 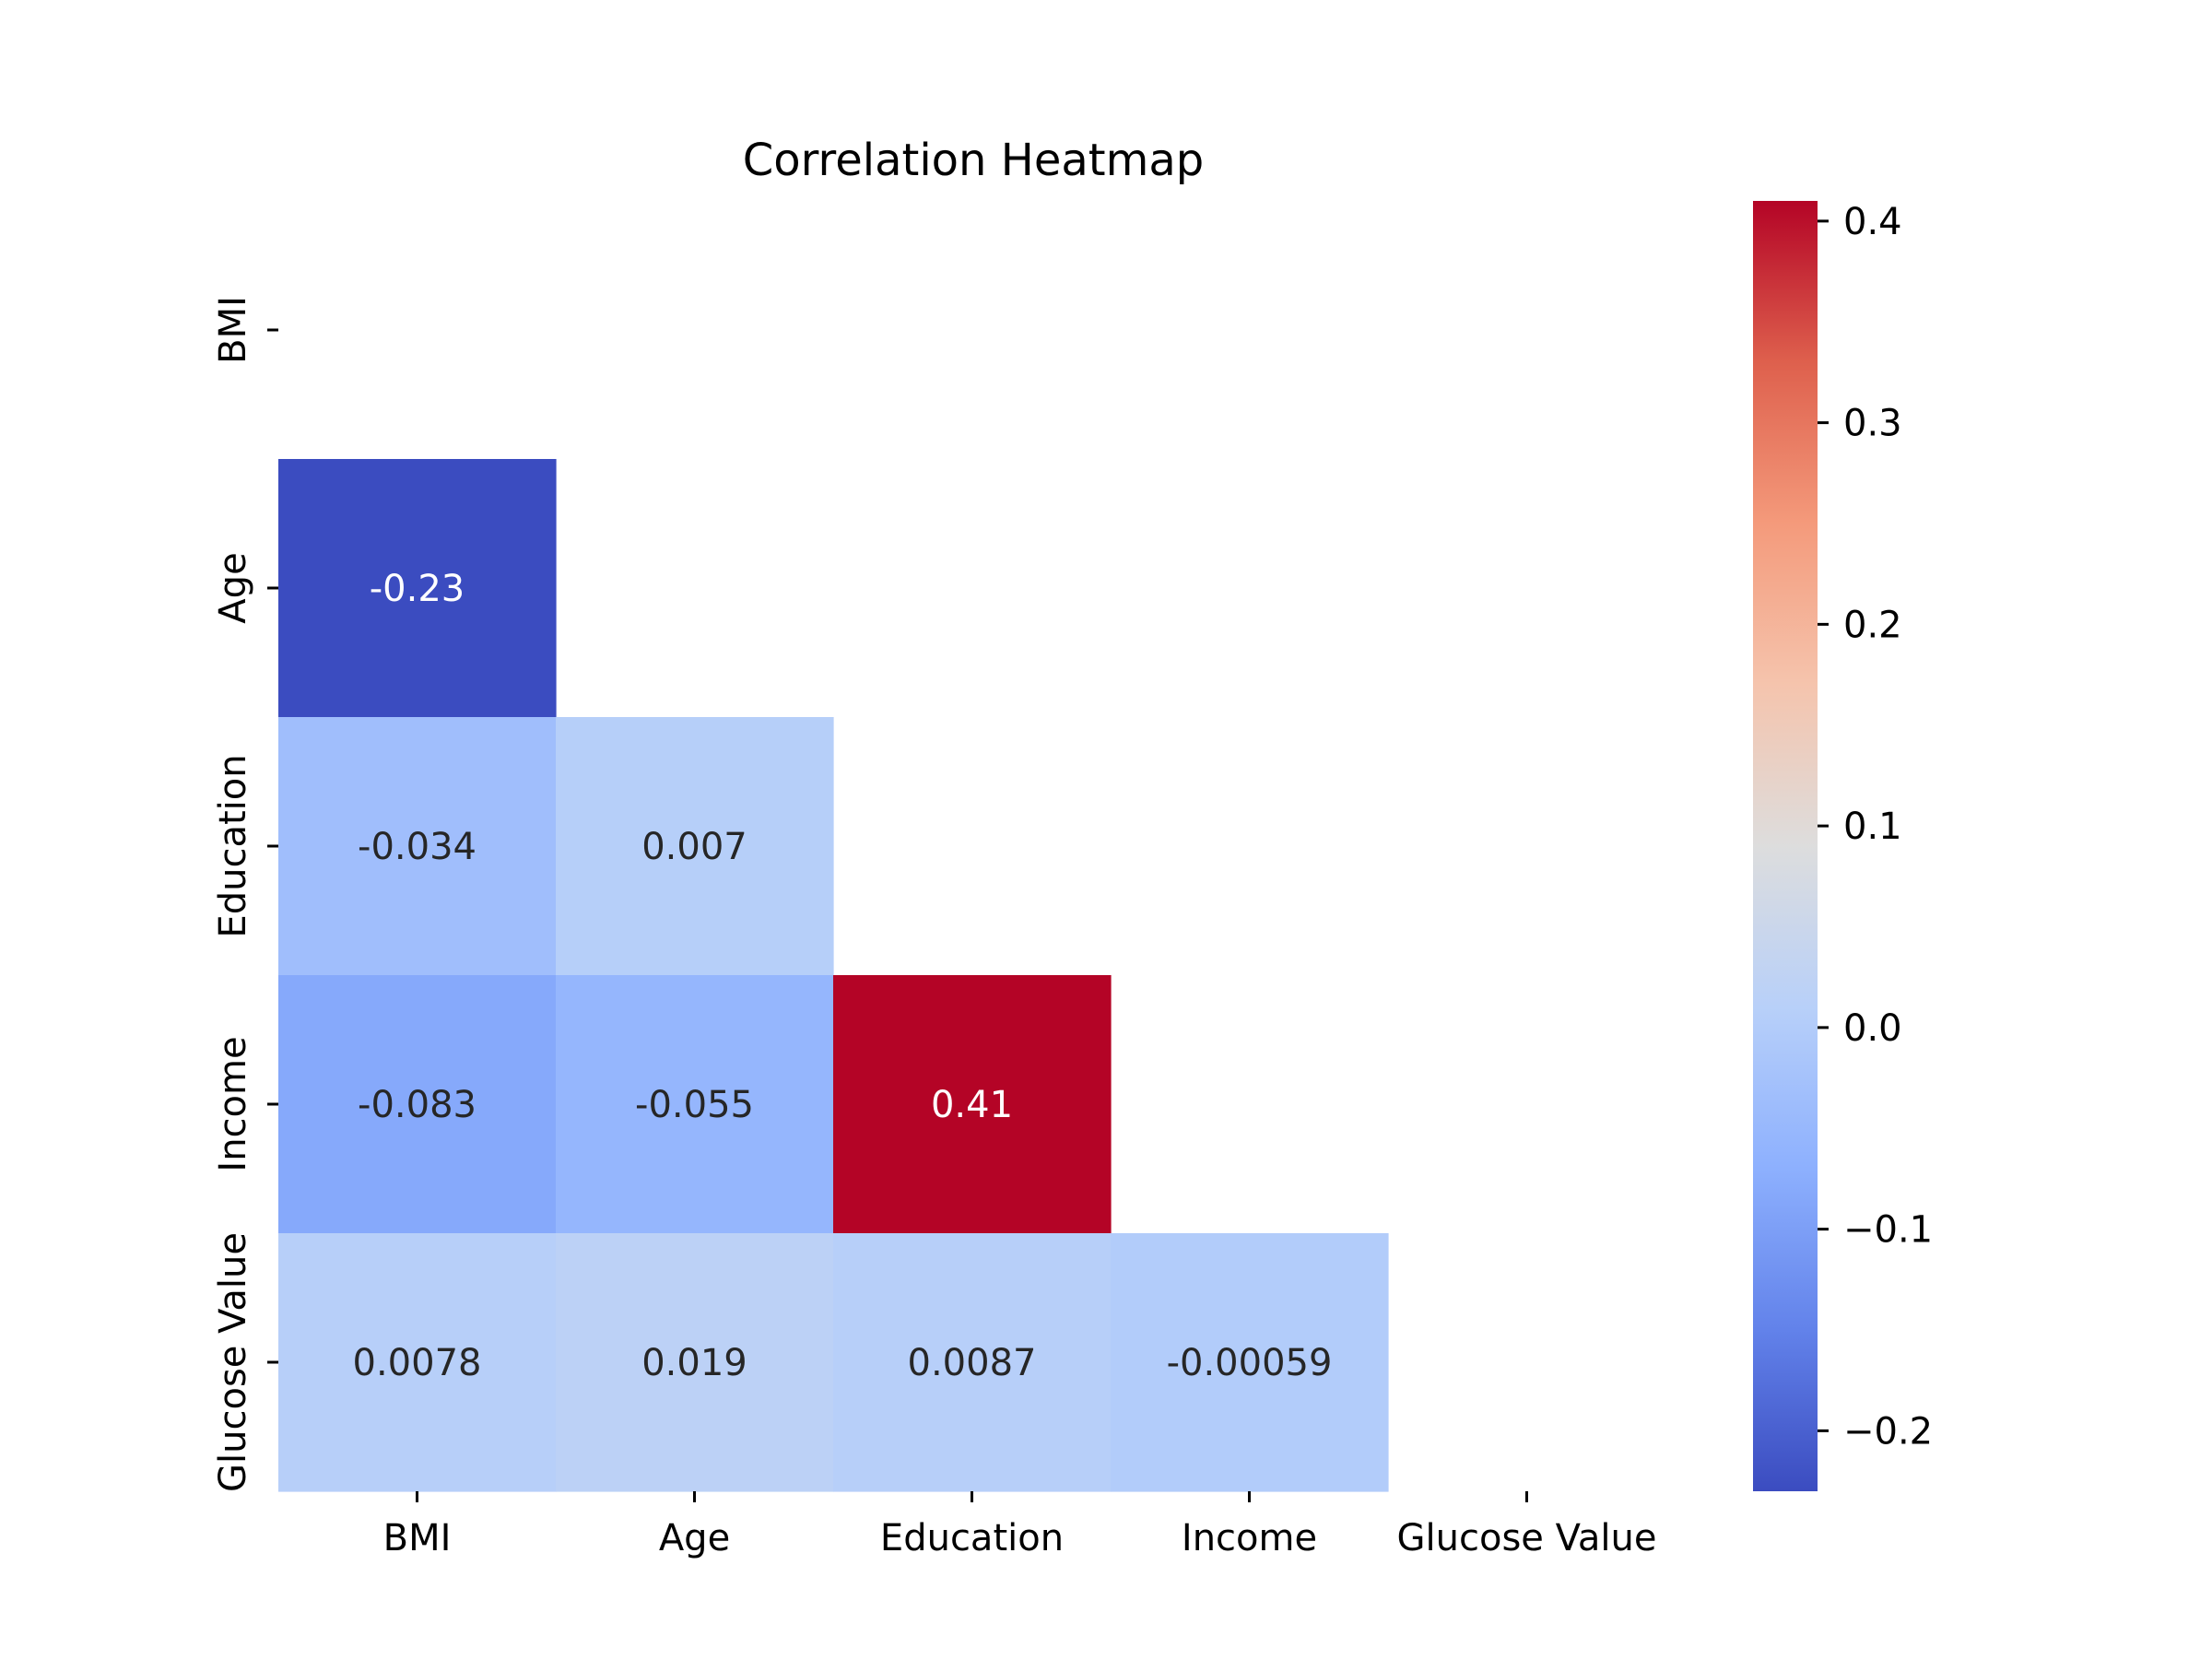 I want to click on y-tick-label: Income, so click(x=233, y=1103).